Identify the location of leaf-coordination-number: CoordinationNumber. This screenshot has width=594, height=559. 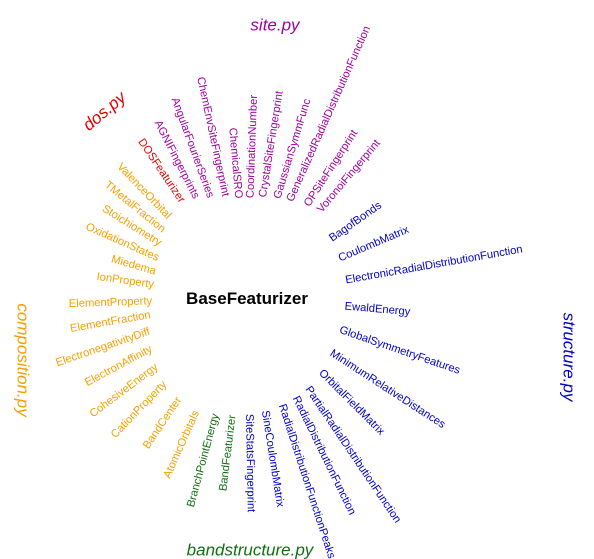
(252, 146).